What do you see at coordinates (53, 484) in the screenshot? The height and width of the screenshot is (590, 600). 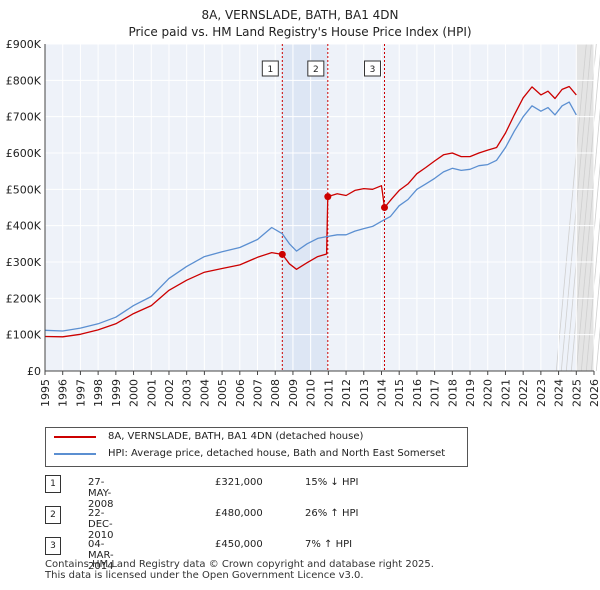 I see `transaction-number: 1` at bounding box center [53, 484].